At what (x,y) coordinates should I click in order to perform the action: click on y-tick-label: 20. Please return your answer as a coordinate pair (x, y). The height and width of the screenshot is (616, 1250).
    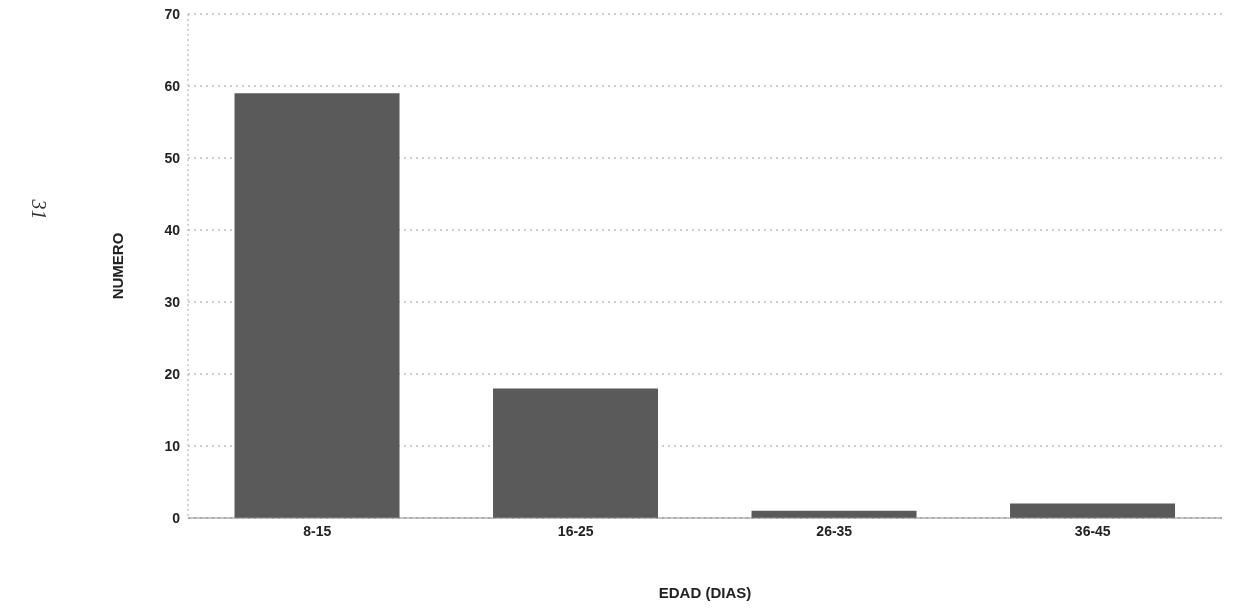
    Looking at the image, I should click on (172, 373).